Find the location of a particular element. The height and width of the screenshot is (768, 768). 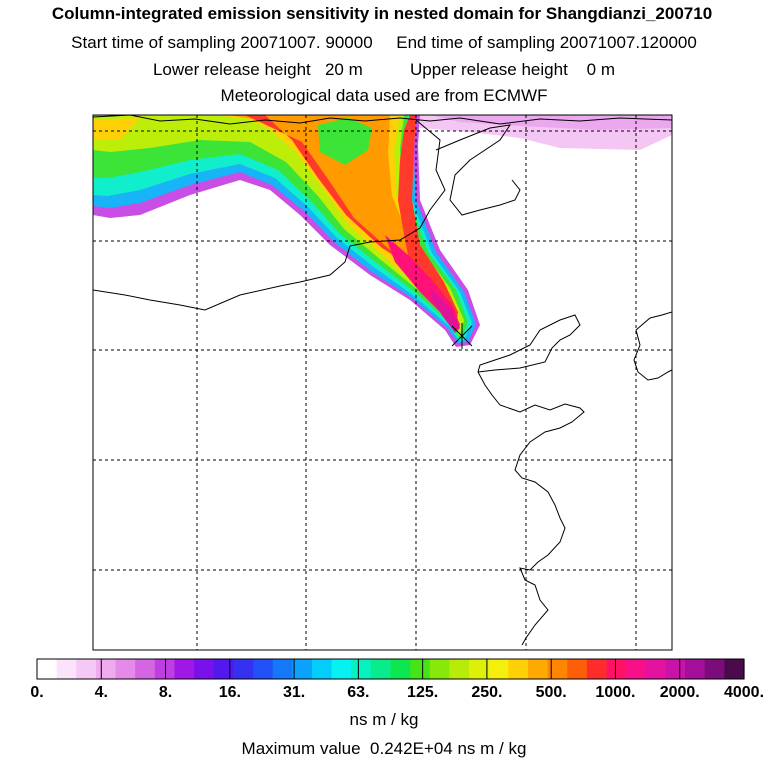

plume-patch-green is located at coordinates (345, 141).